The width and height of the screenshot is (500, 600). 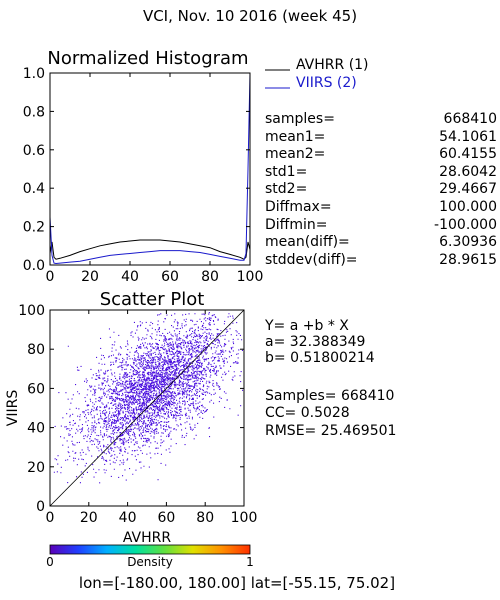 I want to click on histogram-title: Normalized Histogram, so click(x=147, y=58).